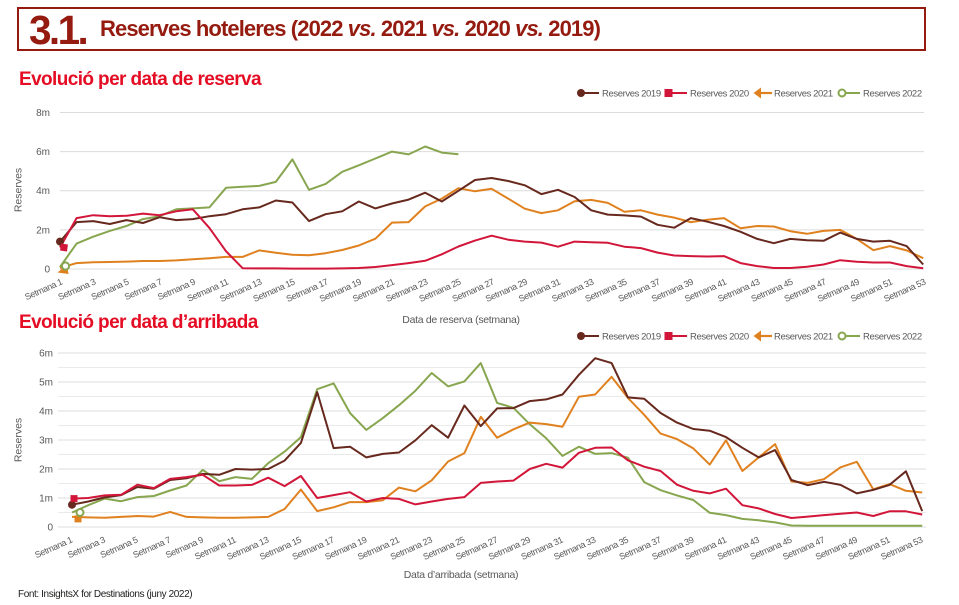 Image resolution: width=959 pixels, height=605 pixels. What do you see at coordinates (43, 113) in the screenshot?
I see `svg-text: 8m` at bounding box center [43, 113].